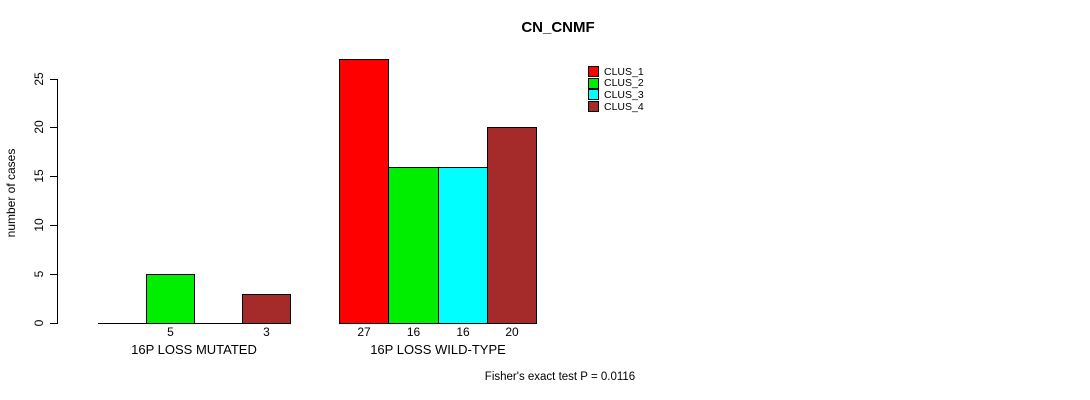 This screenshot has width=1090, height=400. I want to click on legend-swatch-clus3, so click(593, 95).